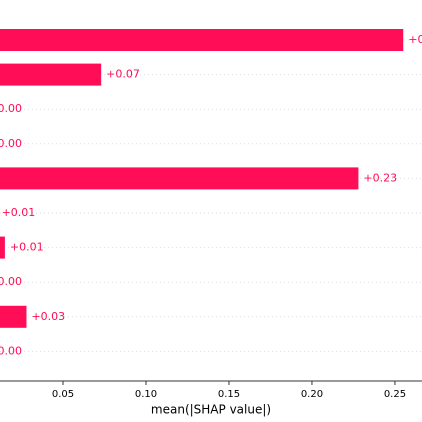 The height and width of the screenshot is (422, 422). I want to click on x-tick-label: 0.20, so click(312, 394).